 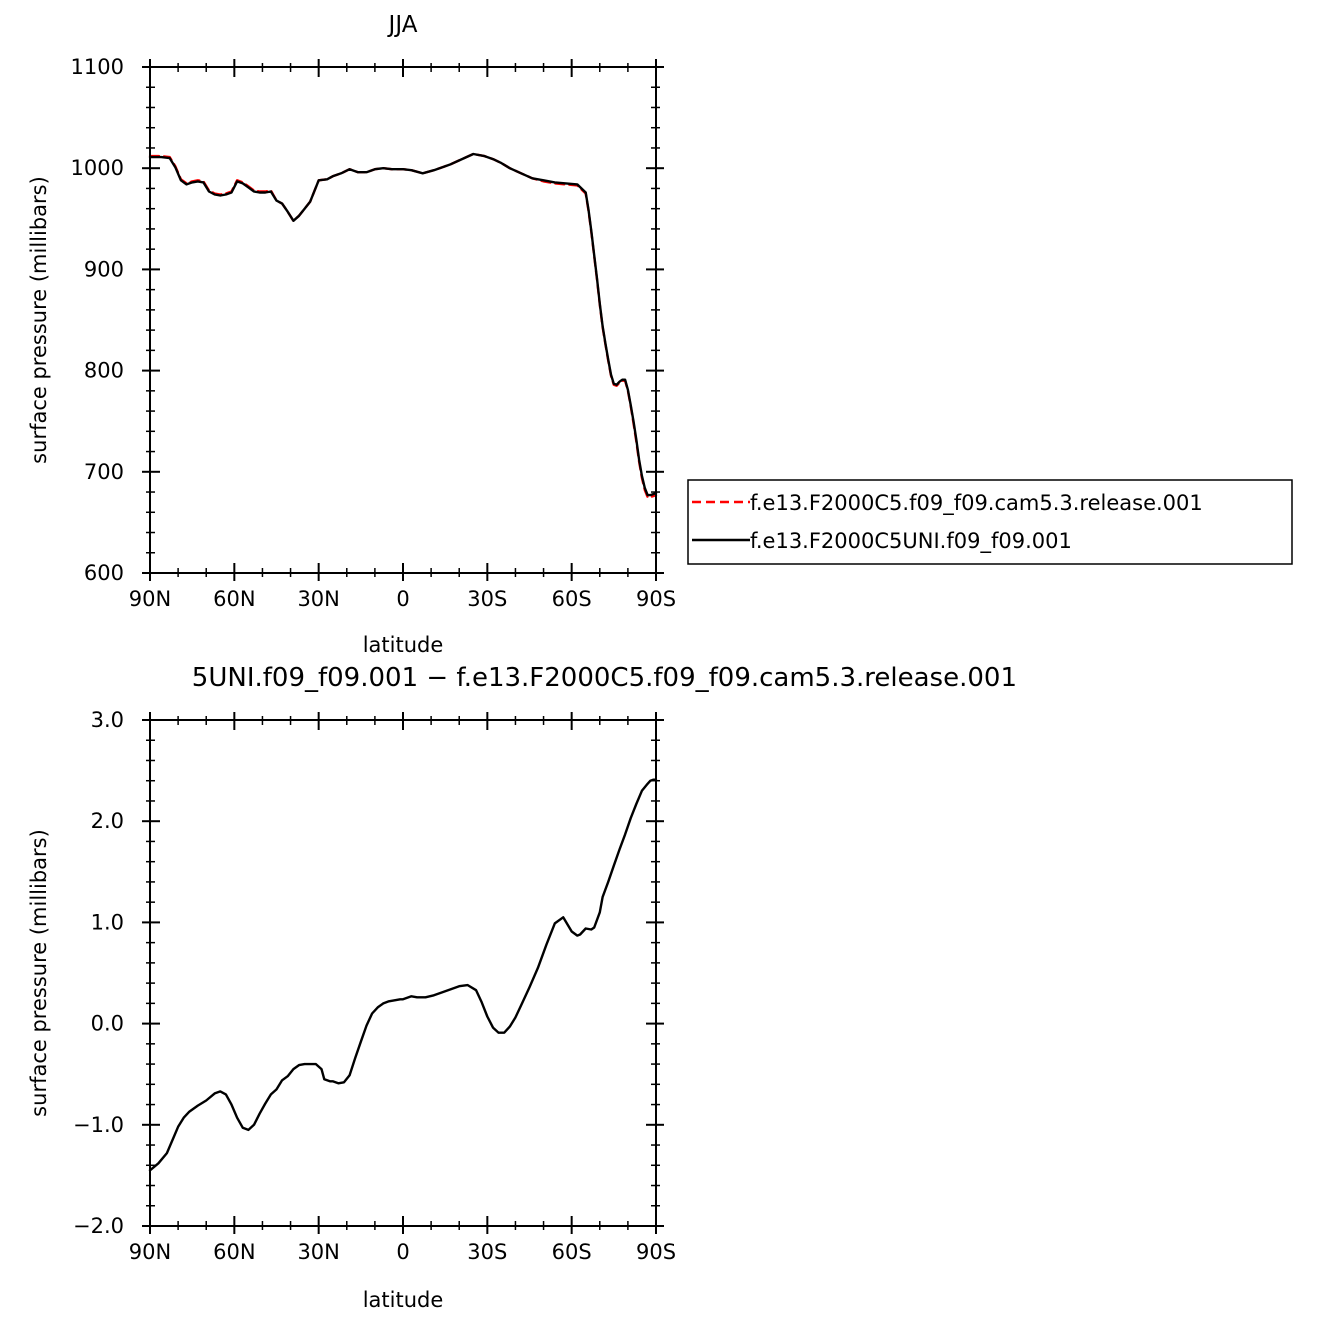 I want to click on top-y-tick-label: 900, so click(x=104, y=269).